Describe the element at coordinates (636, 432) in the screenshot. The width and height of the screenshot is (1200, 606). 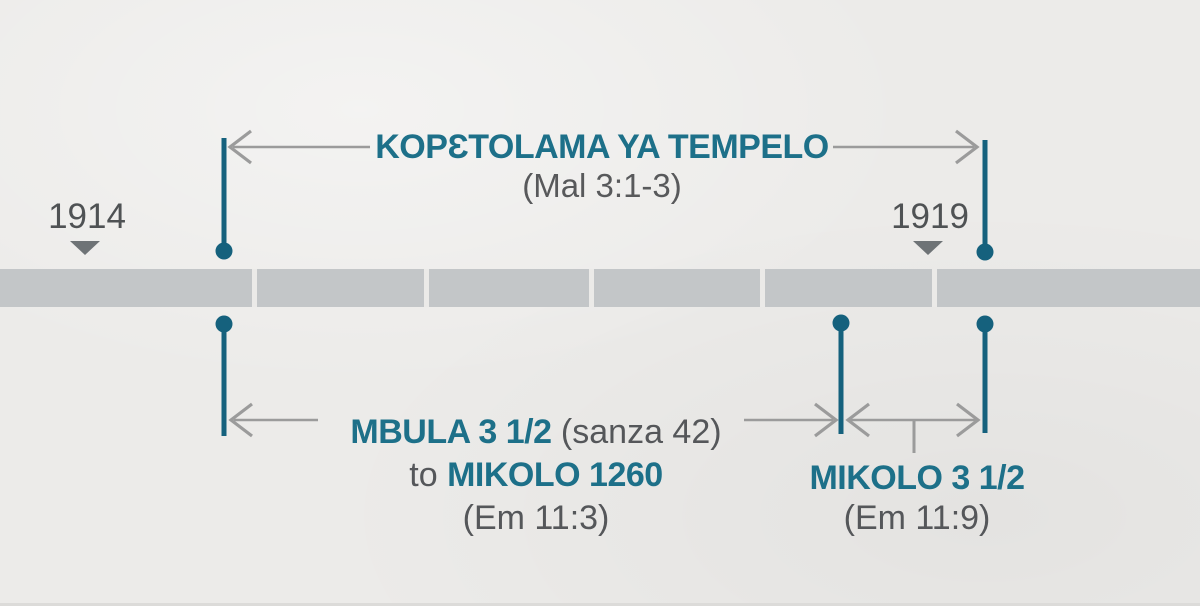
I see `caption-duration-note: (sanza 42)` at that location.